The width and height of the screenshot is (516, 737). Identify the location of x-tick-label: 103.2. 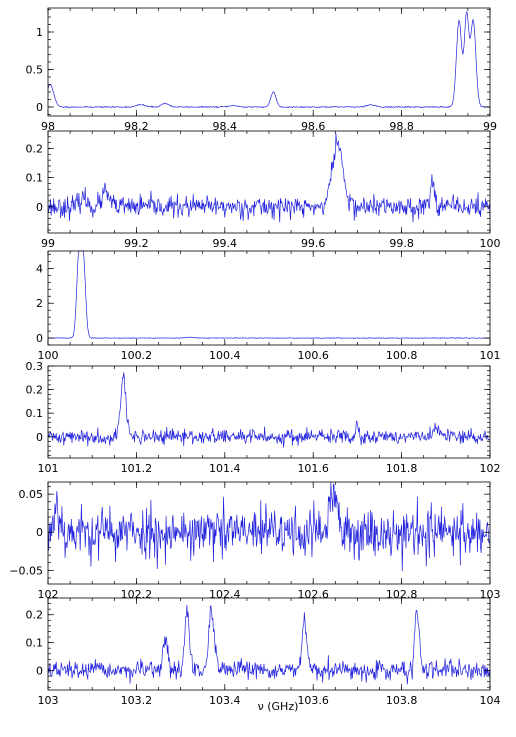
(137, 700).